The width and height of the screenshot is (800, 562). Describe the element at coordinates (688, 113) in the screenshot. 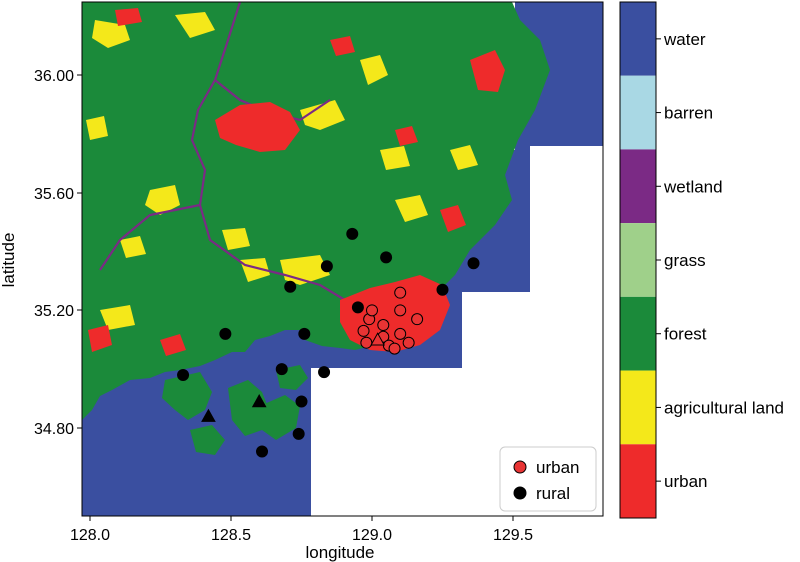

I see `colorbar-label-barren: barren` at that location.